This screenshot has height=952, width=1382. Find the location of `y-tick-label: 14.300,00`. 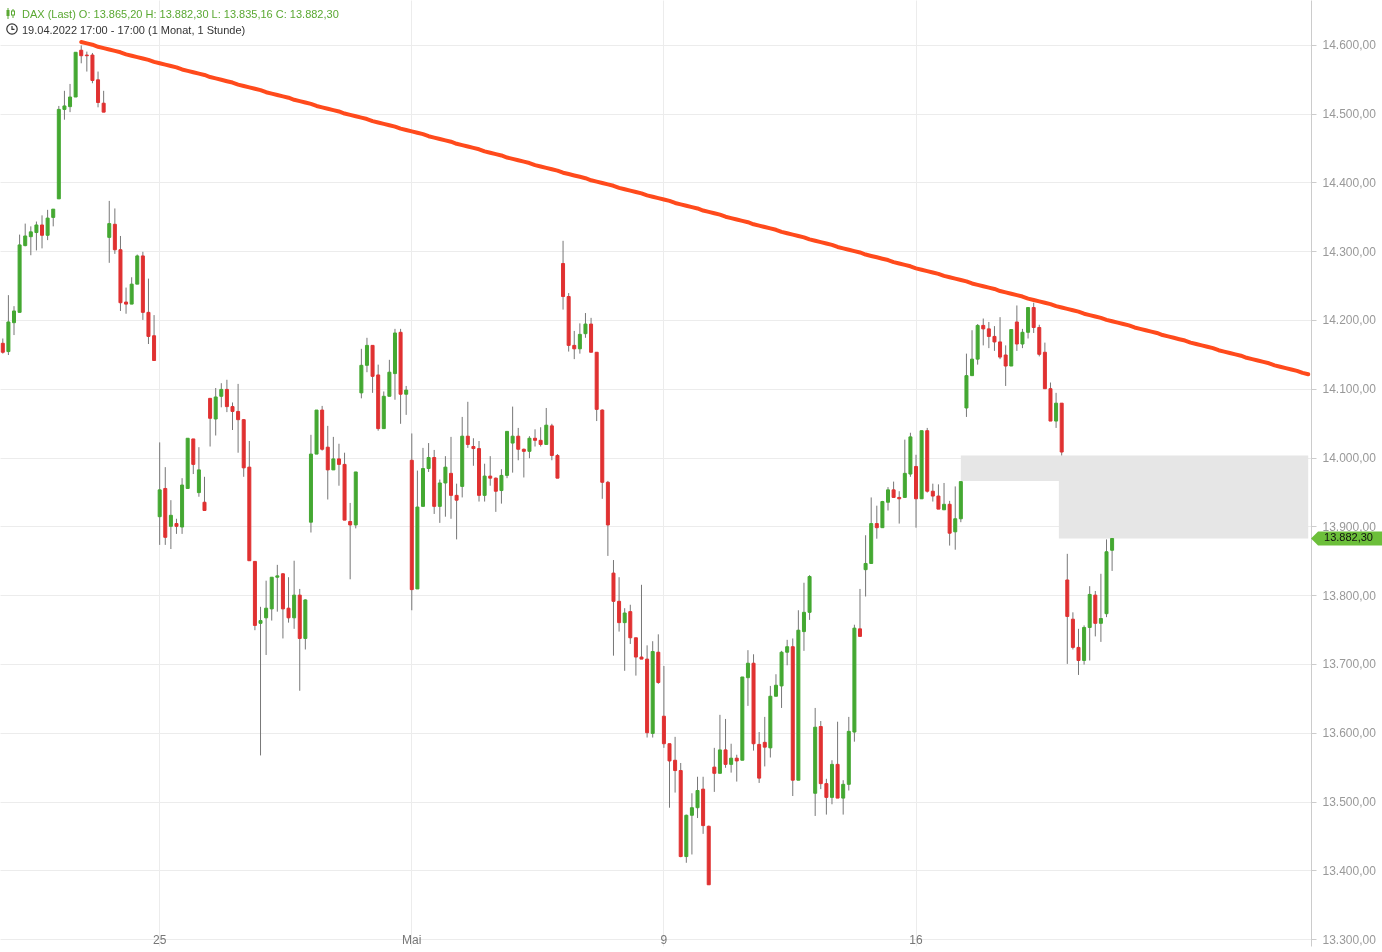

y-tick-label: 14.300,00 is located at coordinates (1349, 251).